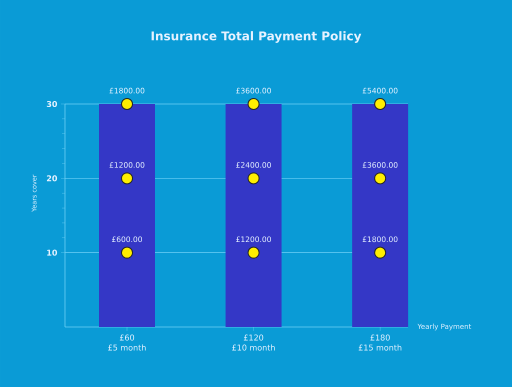  Describe the element at coordinates (127, 342) in the screenshot. I see `x-tick-label: £60 £5 month` at that location.